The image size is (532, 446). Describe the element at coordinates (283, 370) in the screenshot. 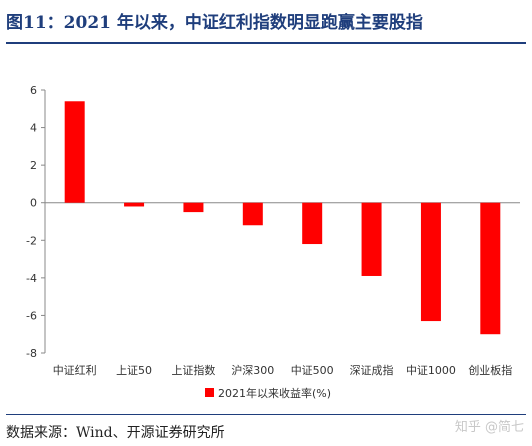

I see `x-axis-labels: 中证红利 上证50 上证指数 沪深300 中证500 深证成指 中证1000 创业板指` at that location.